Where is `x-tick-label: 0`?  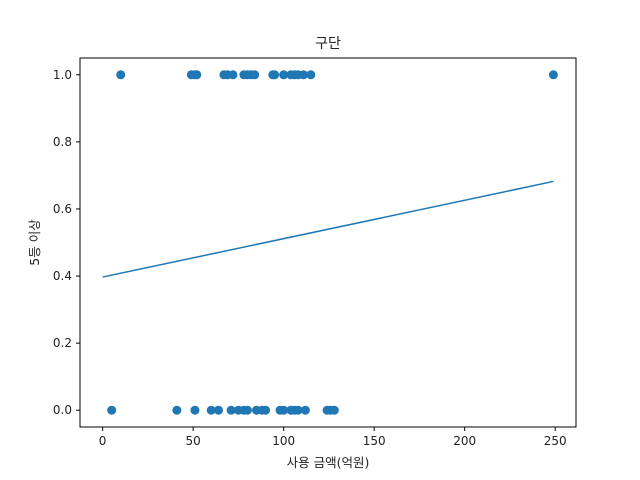 x-tick-label: 0 is located at coordinates (103, 441).